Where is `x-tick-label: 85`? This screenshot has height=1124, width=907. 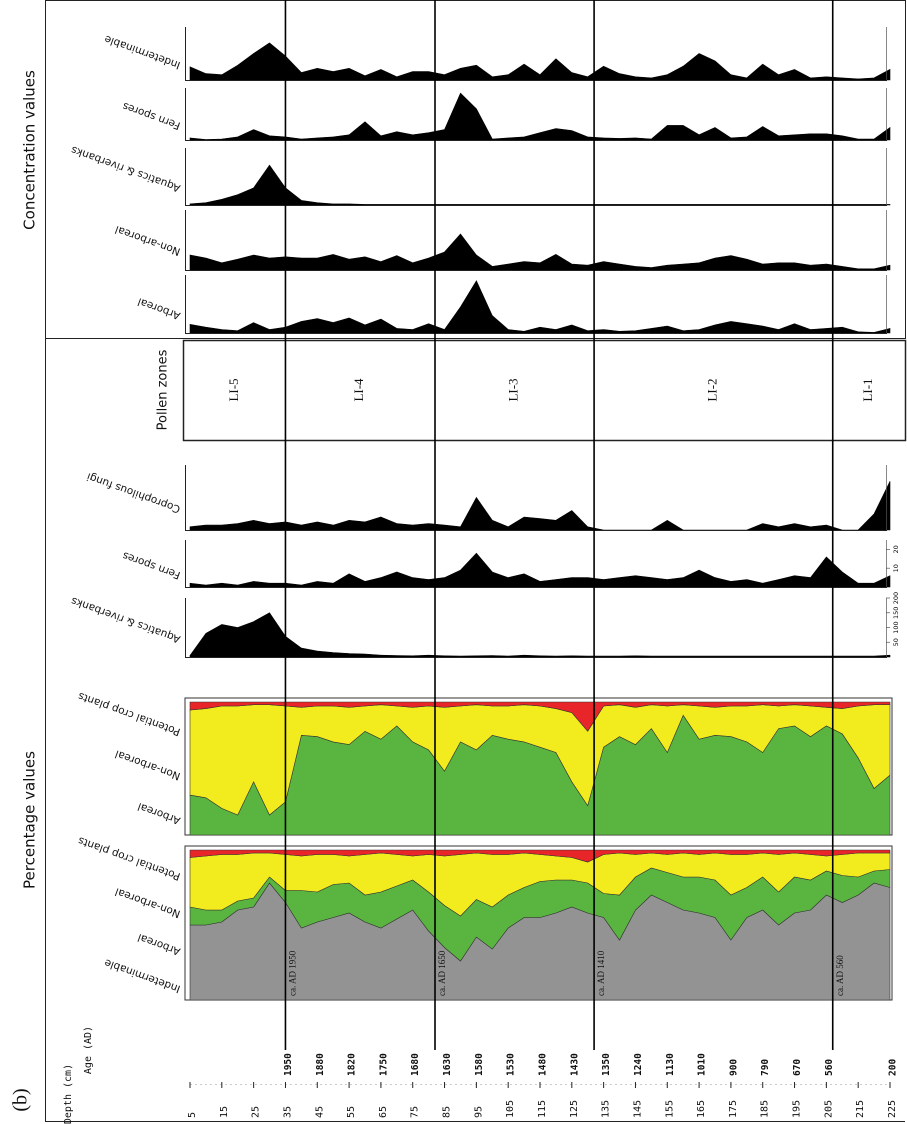
x-tick-label: 85 is located at coordinates (447, 1112).